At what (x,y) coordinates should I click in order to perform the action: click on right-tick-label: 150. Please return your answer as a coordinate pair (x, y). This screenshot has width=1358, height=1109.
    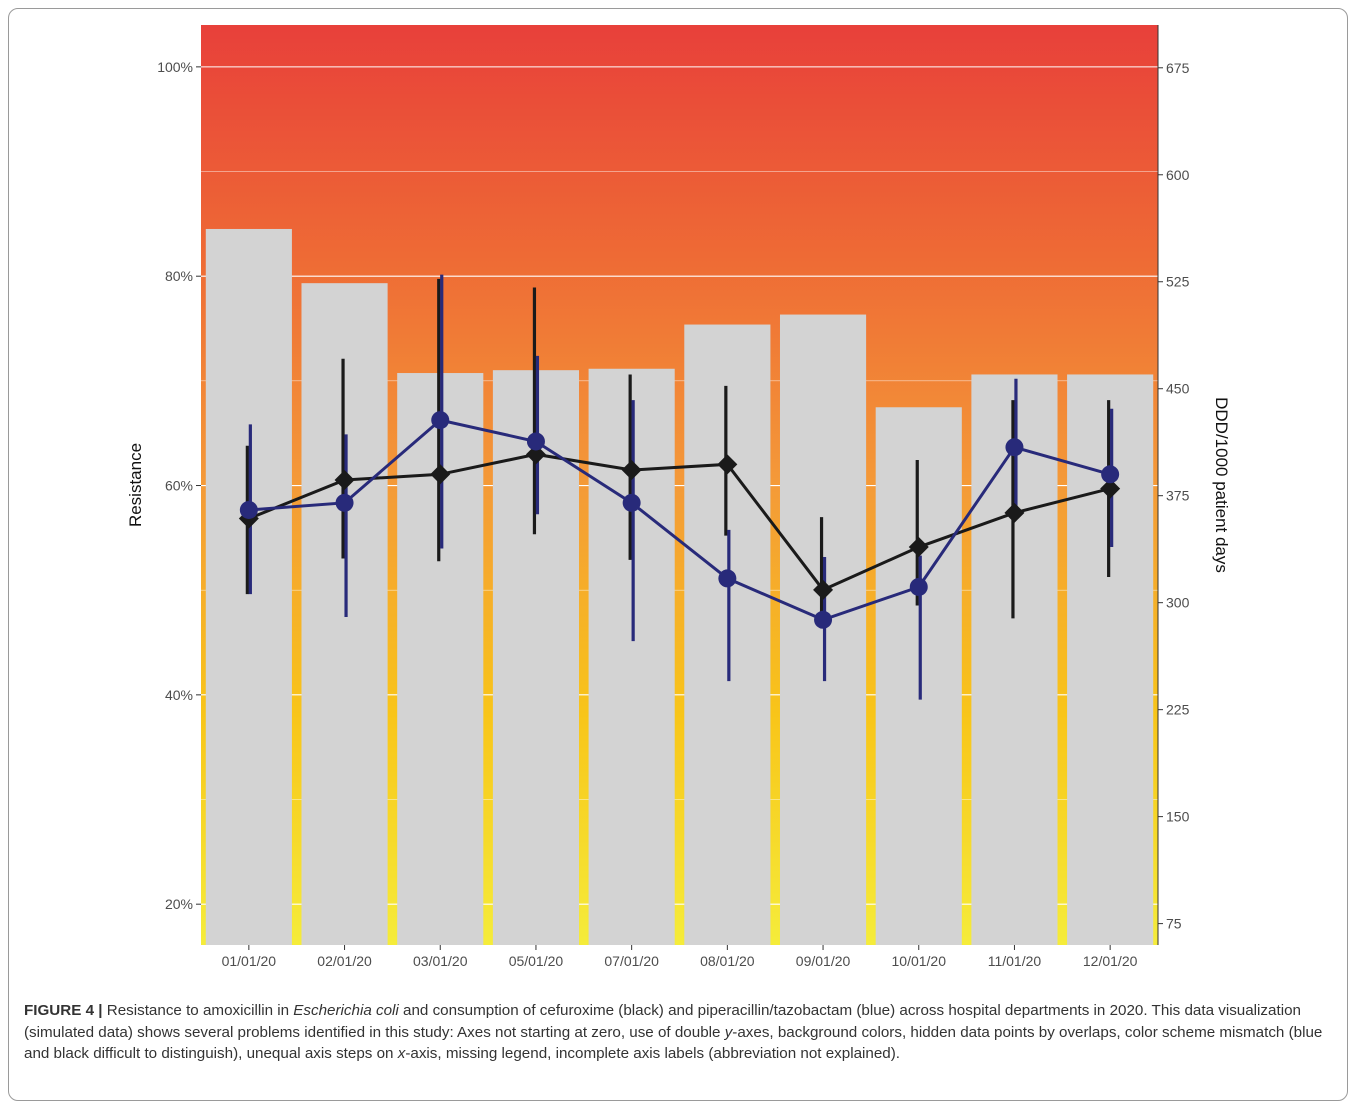
    Looking at the image, I should click on (1178, 817).